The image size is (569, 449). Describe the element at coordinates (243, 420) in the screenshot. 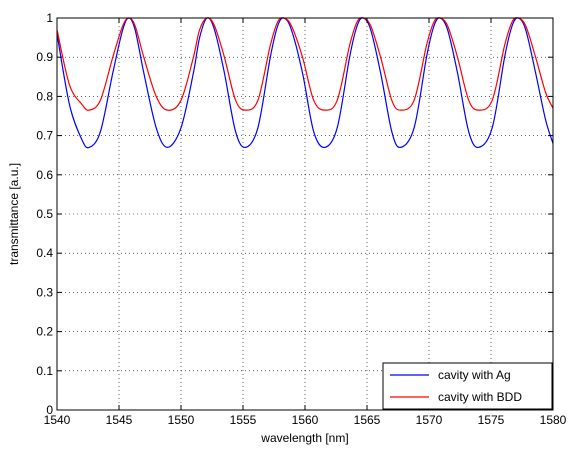

I see `x-tick-label: 1555` at that location.